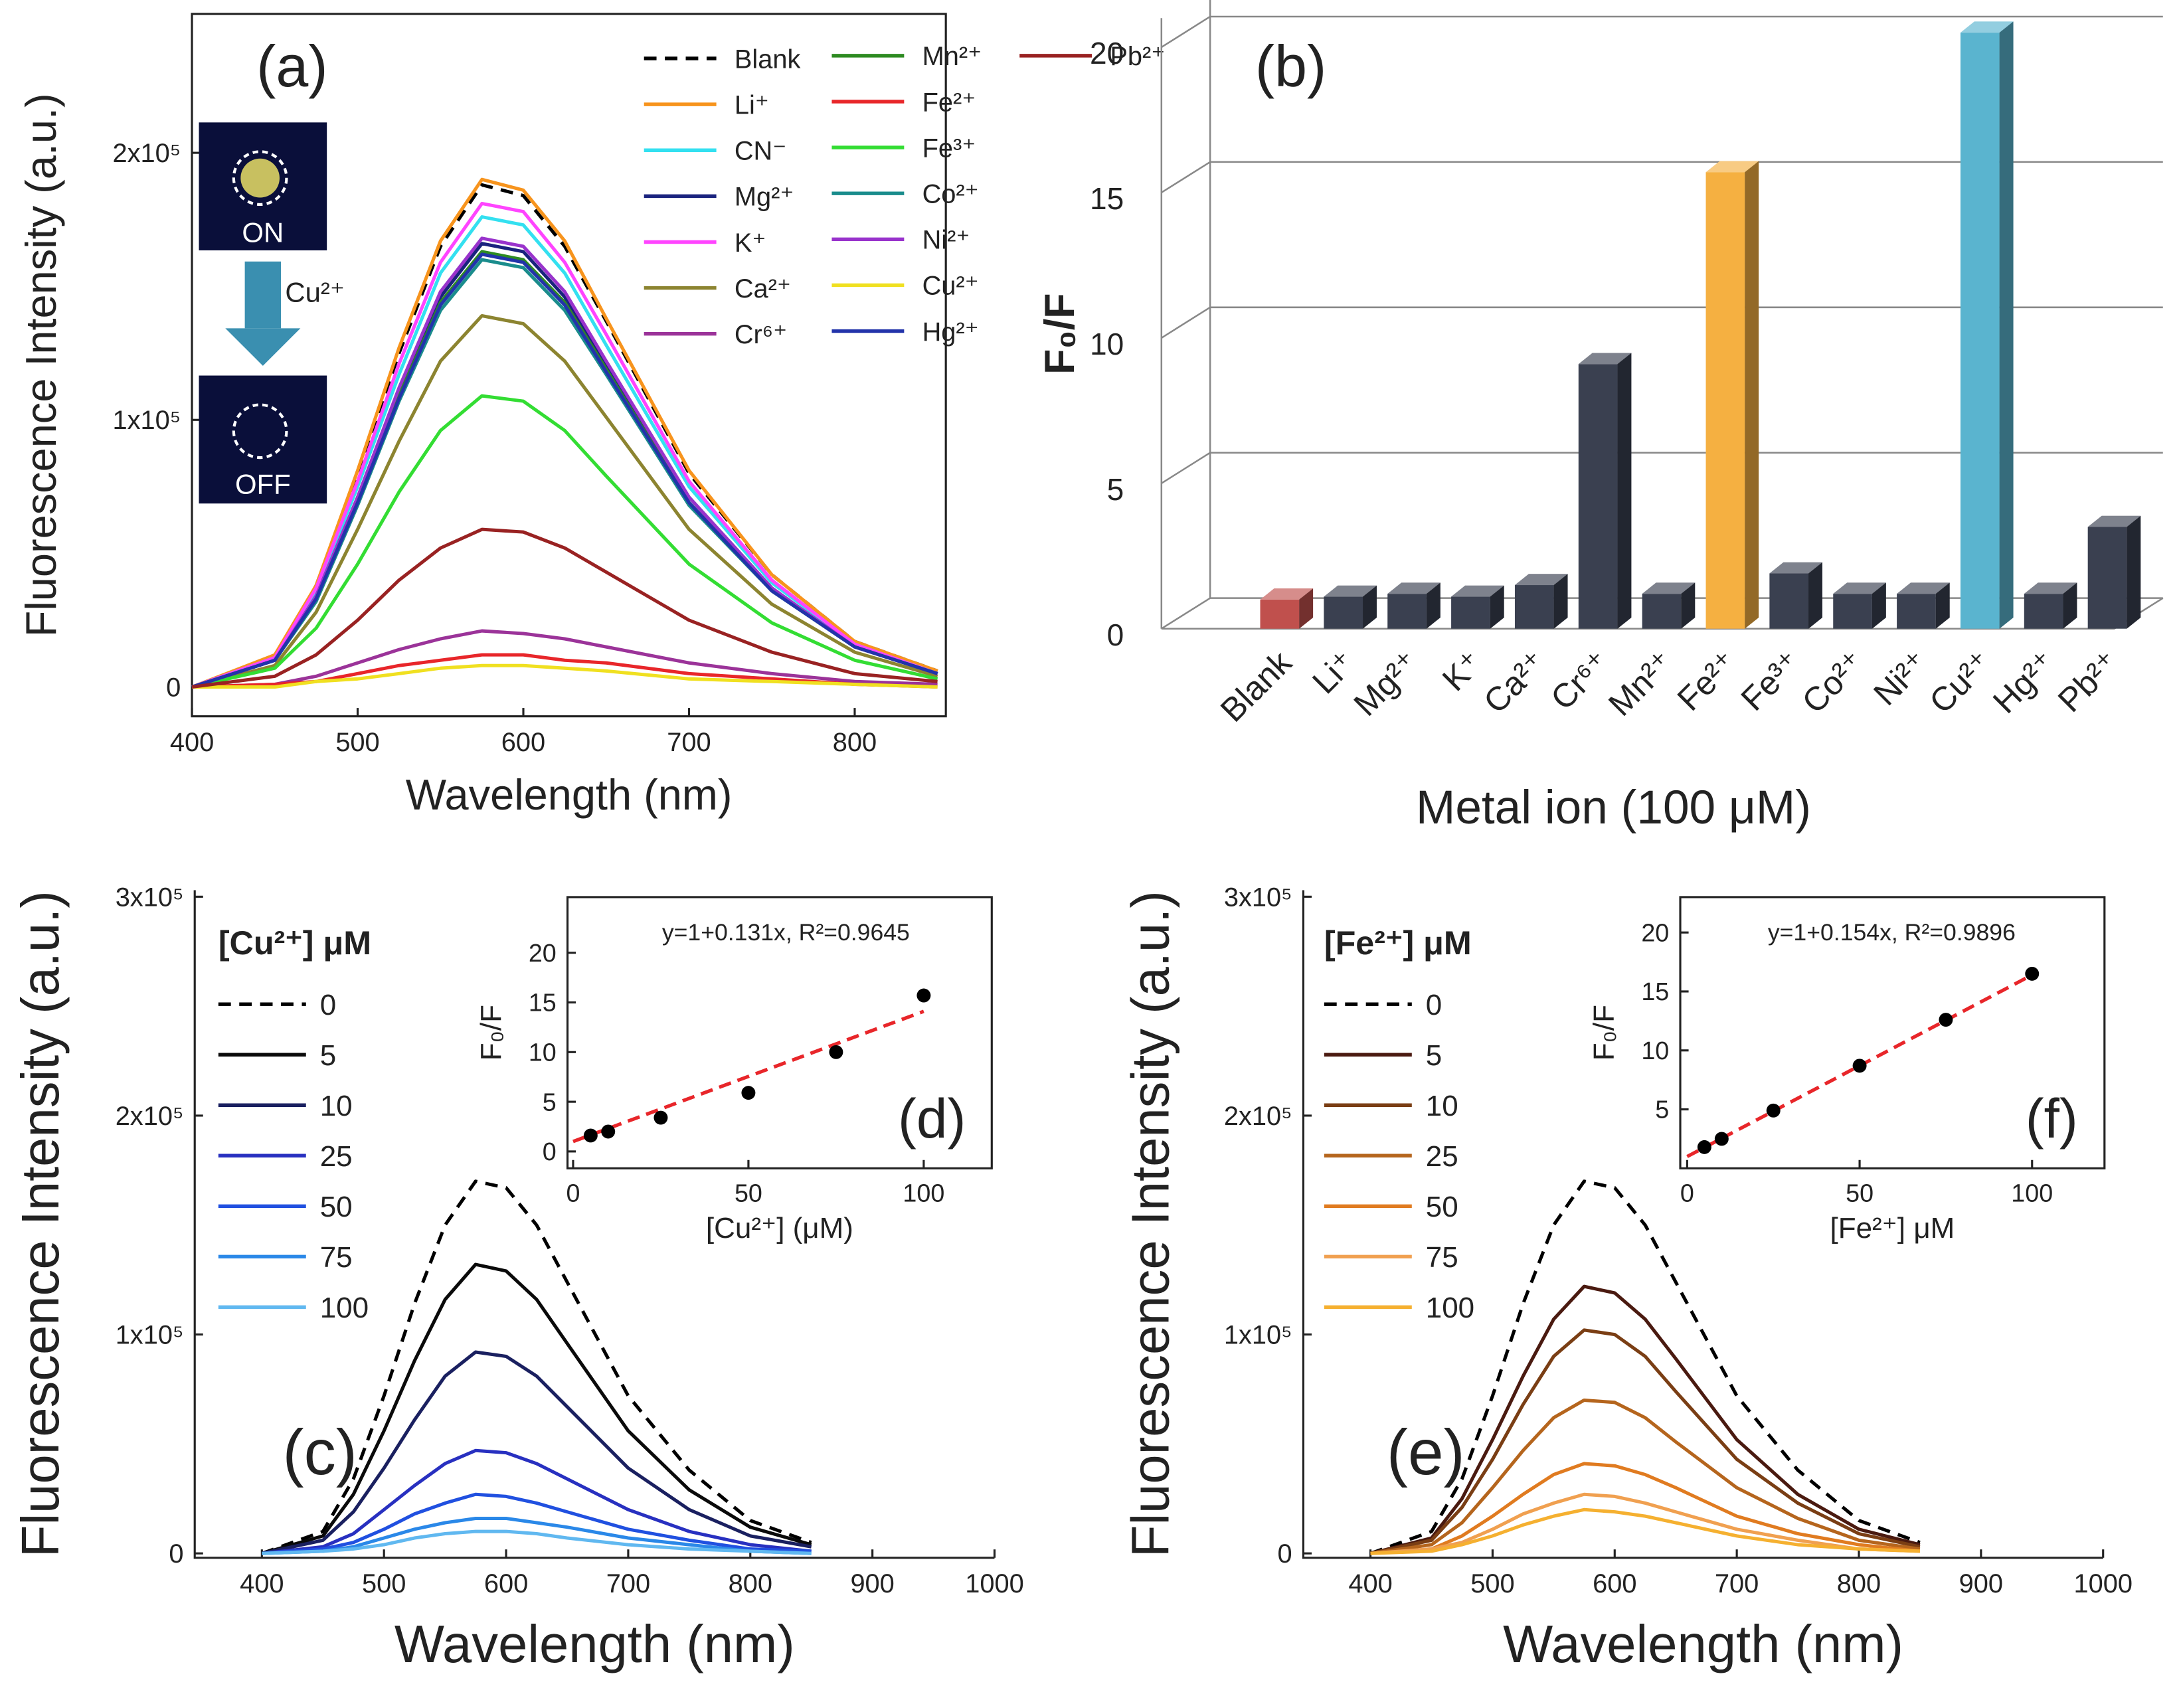 This screenshot has width=2181, height=1708. I want to click on legend-label: Li⁺, so click(752, 105).